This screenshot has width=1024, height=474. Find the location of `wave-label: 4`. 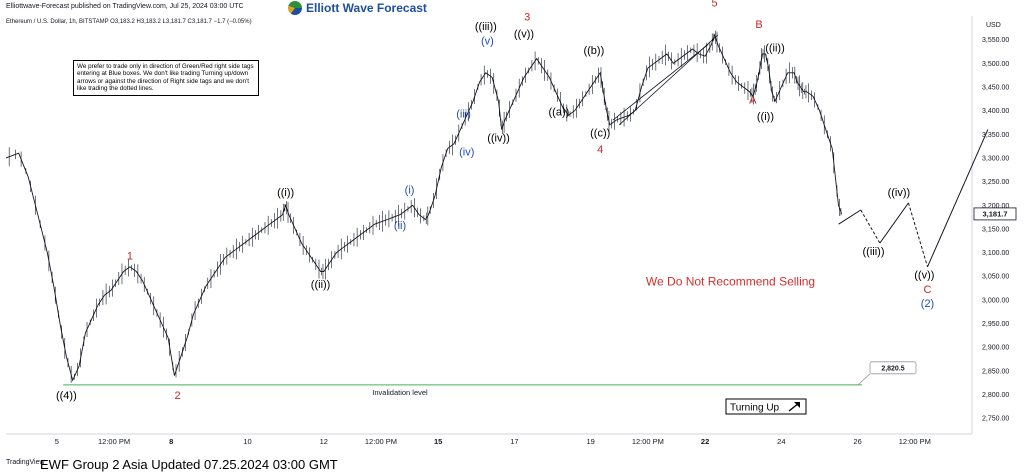

wave-label: 4 is located at coordinates (600, 150).